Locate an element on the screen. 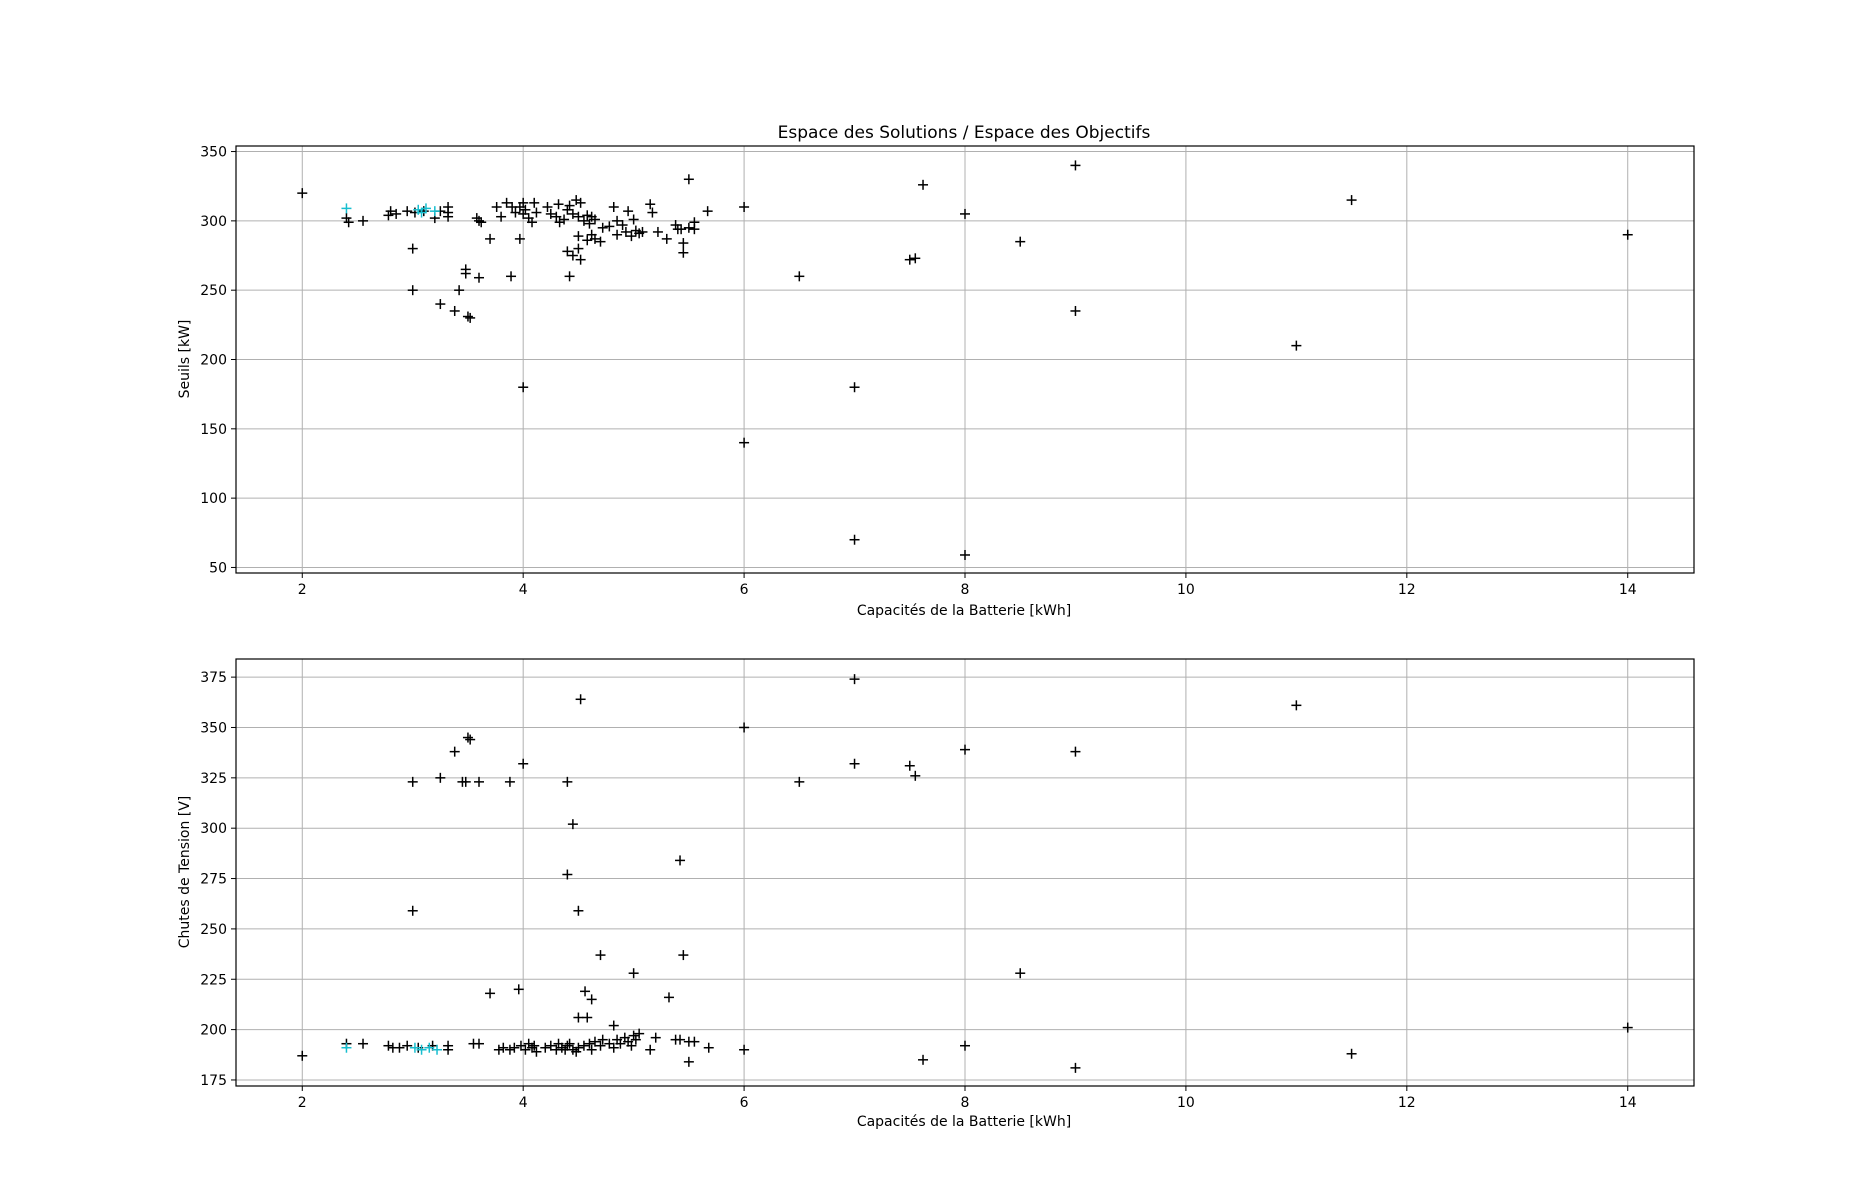 This screenshot has width=1855, height=1204. bottom-x-tick-label: 6 is located at coordinates (744, 1103).